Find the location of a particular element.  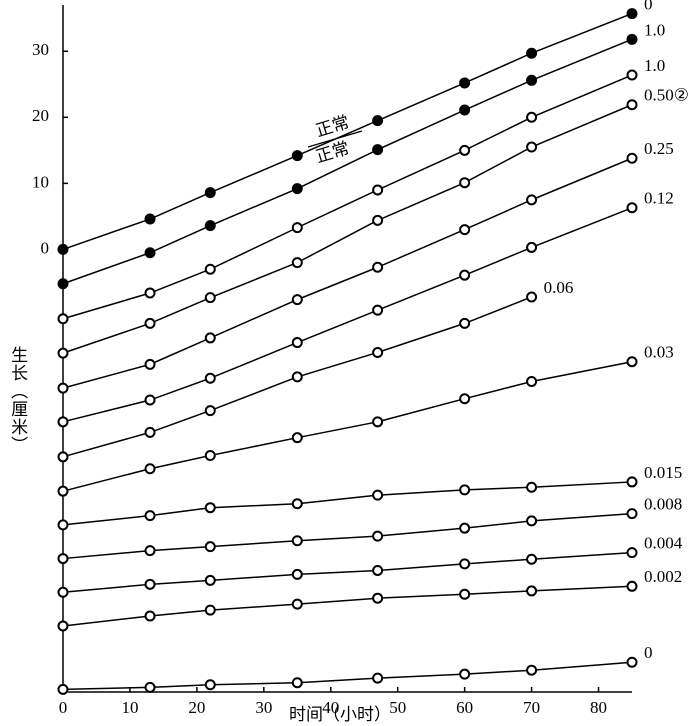

series-label: 0.06 is located at coordinates (559, 287).